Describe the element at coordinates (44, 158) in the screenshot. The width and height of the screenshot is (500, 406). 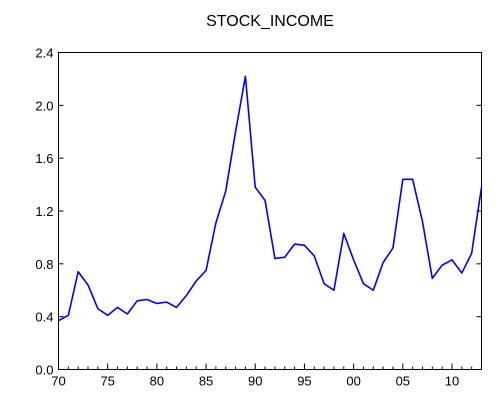
I see `y-tick-label: 1.6` at that location.